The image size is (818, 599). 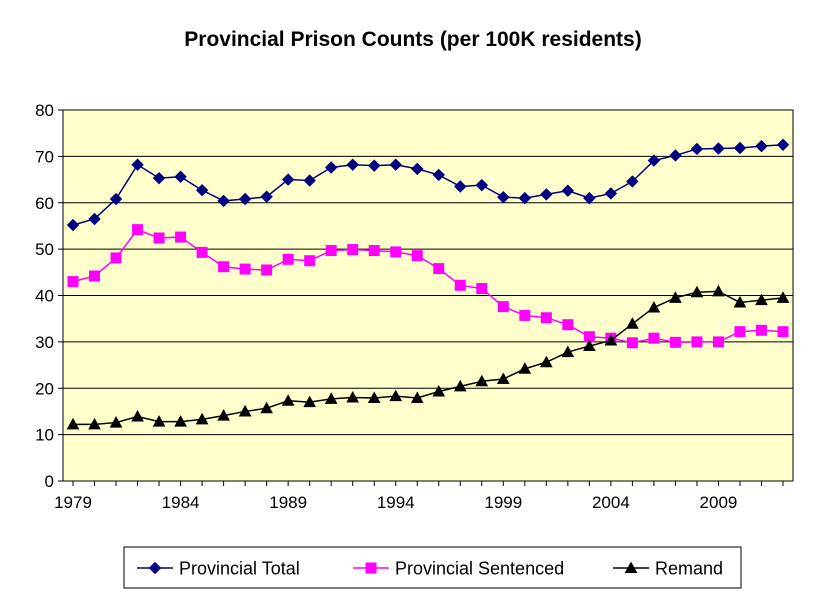 What do you see at coordinates (49, 481) in the screenshot?
I see `y-tick-label: 0` at bounding box center [49, 481].